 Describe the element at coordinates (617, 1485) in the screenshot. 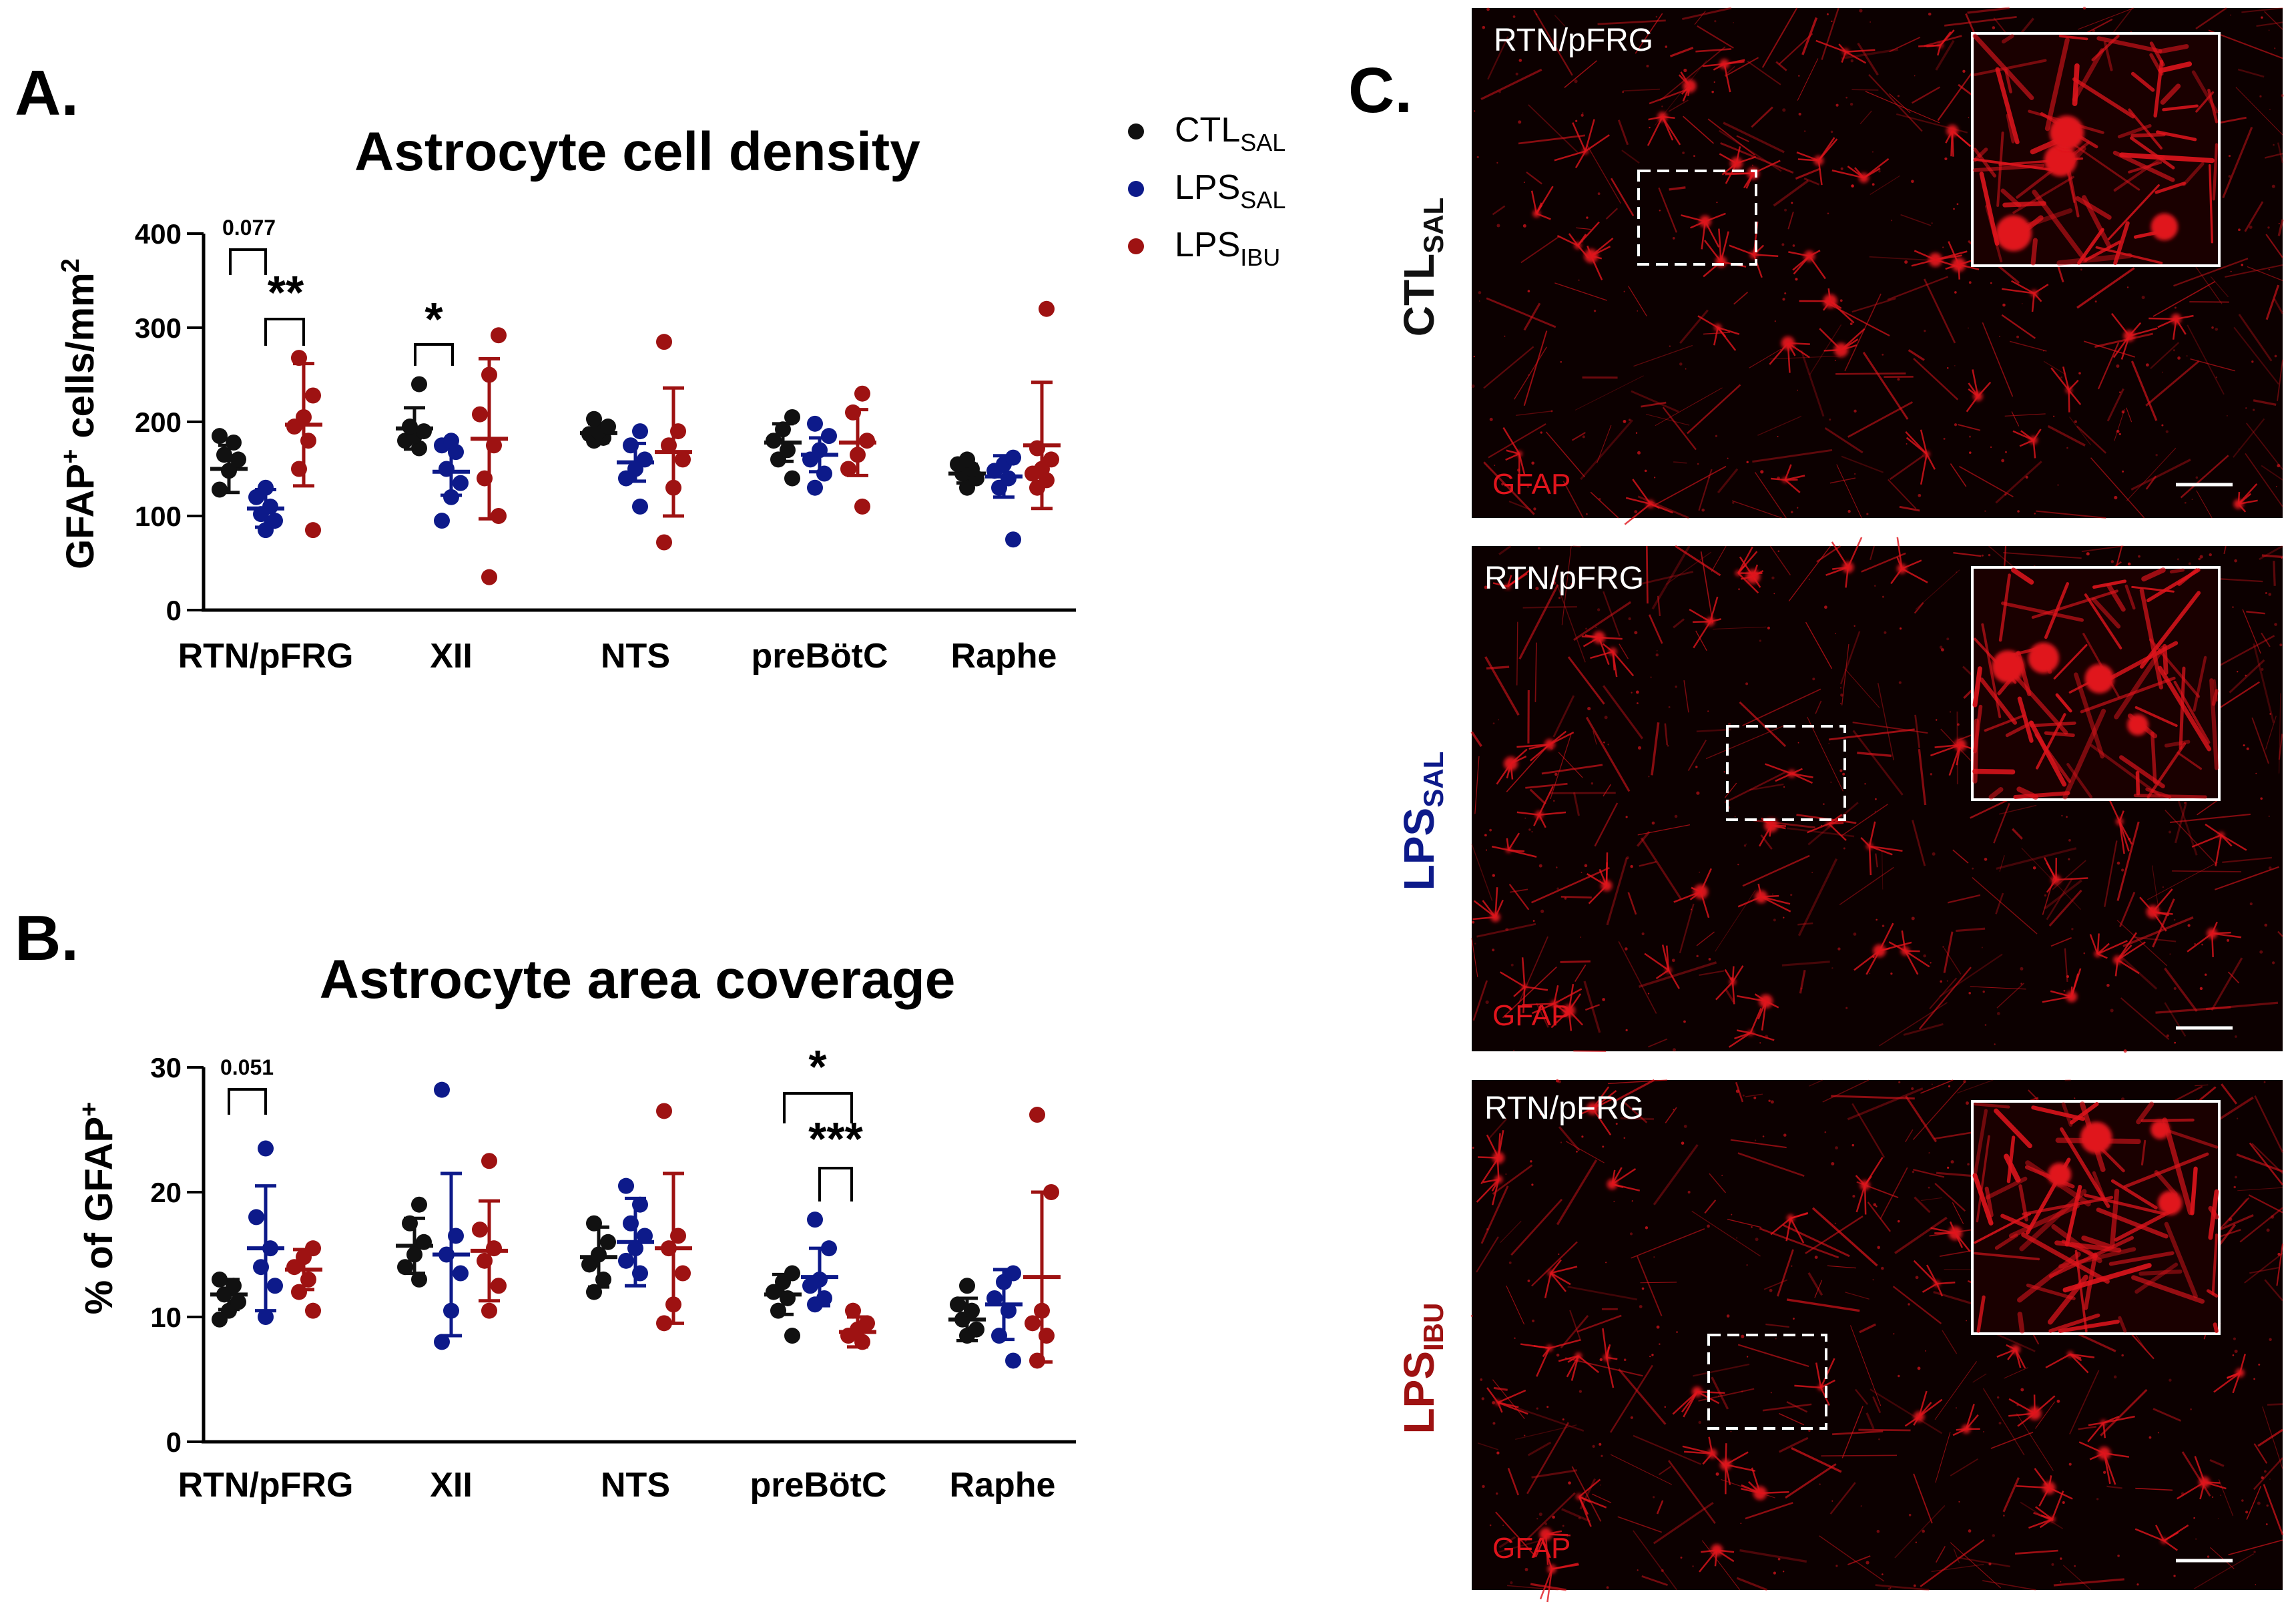

I see `chart-b-categories: RTN/pFRG XII NTS preBötC Raphe` at that location.